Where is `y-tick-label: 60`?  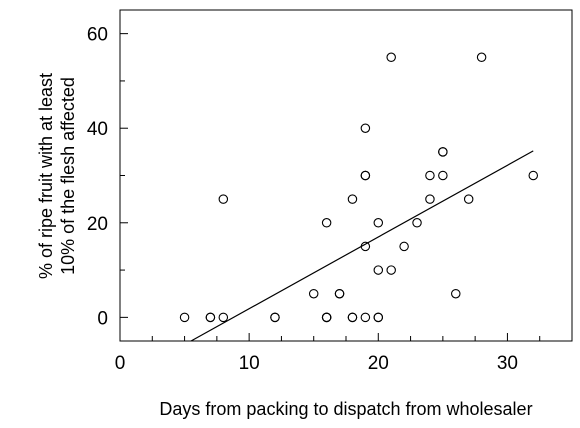 y-tick-label: 60 is located at coordinates (97, 35).